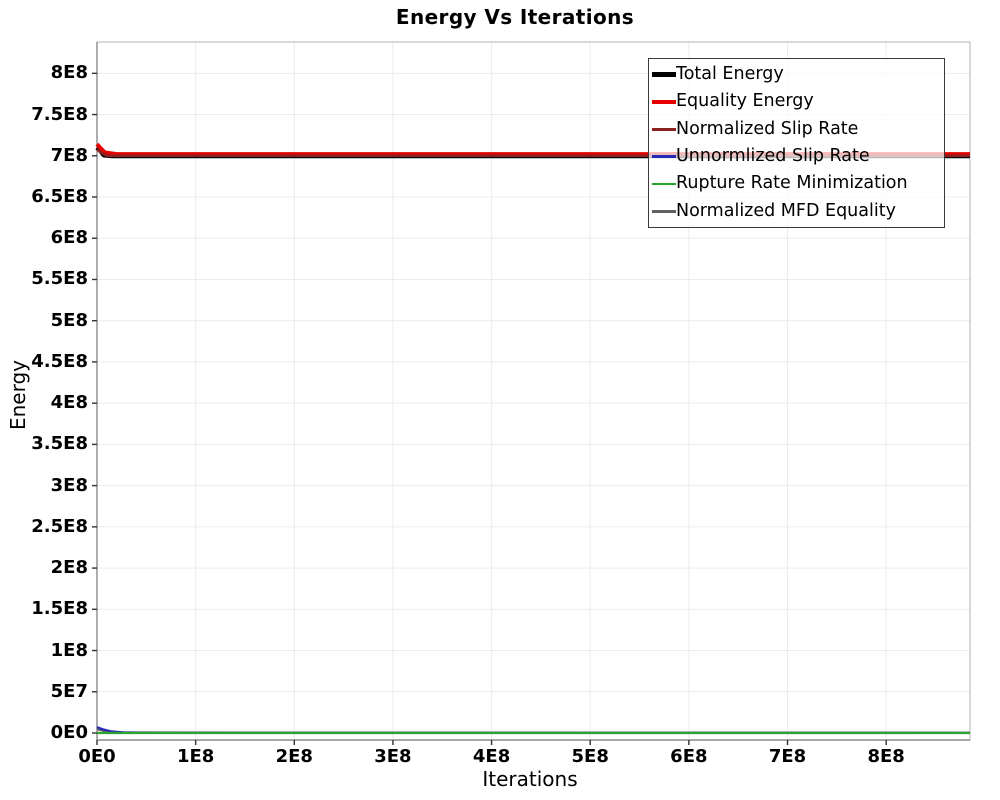 This screenshot has width=1000, height=800. I want to click on legend-item: Normalized Slip Rate, so click(798, 128).